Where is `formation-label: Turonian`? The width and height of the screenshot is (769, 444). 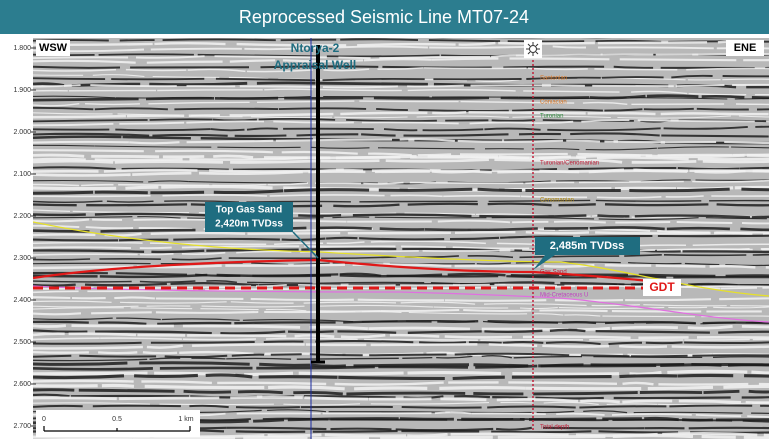
formation-label: Turonian is located at coordinates (551, 117).